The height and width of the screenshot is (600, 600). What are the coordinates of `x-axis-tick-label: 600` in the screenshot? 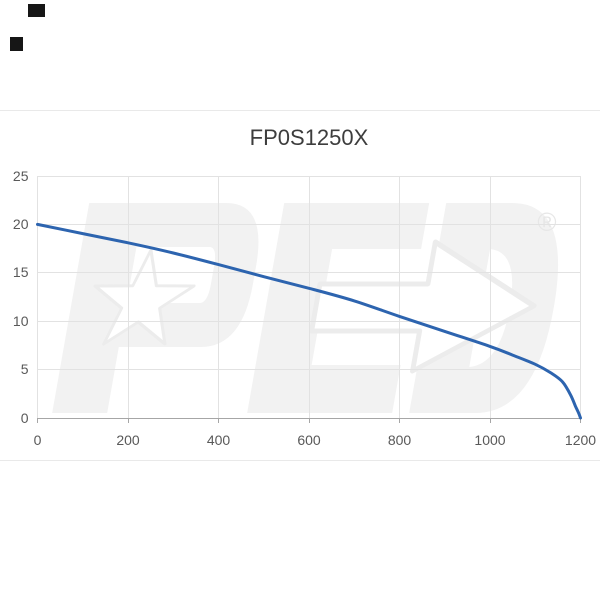 It's located at (309, 439).